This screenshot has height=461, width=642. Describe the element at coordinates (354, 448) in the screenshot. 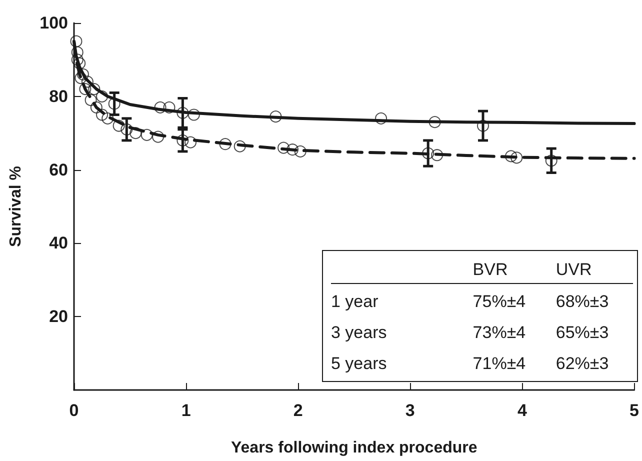

I see `x-axis-title: Years following index procedure` at that location.